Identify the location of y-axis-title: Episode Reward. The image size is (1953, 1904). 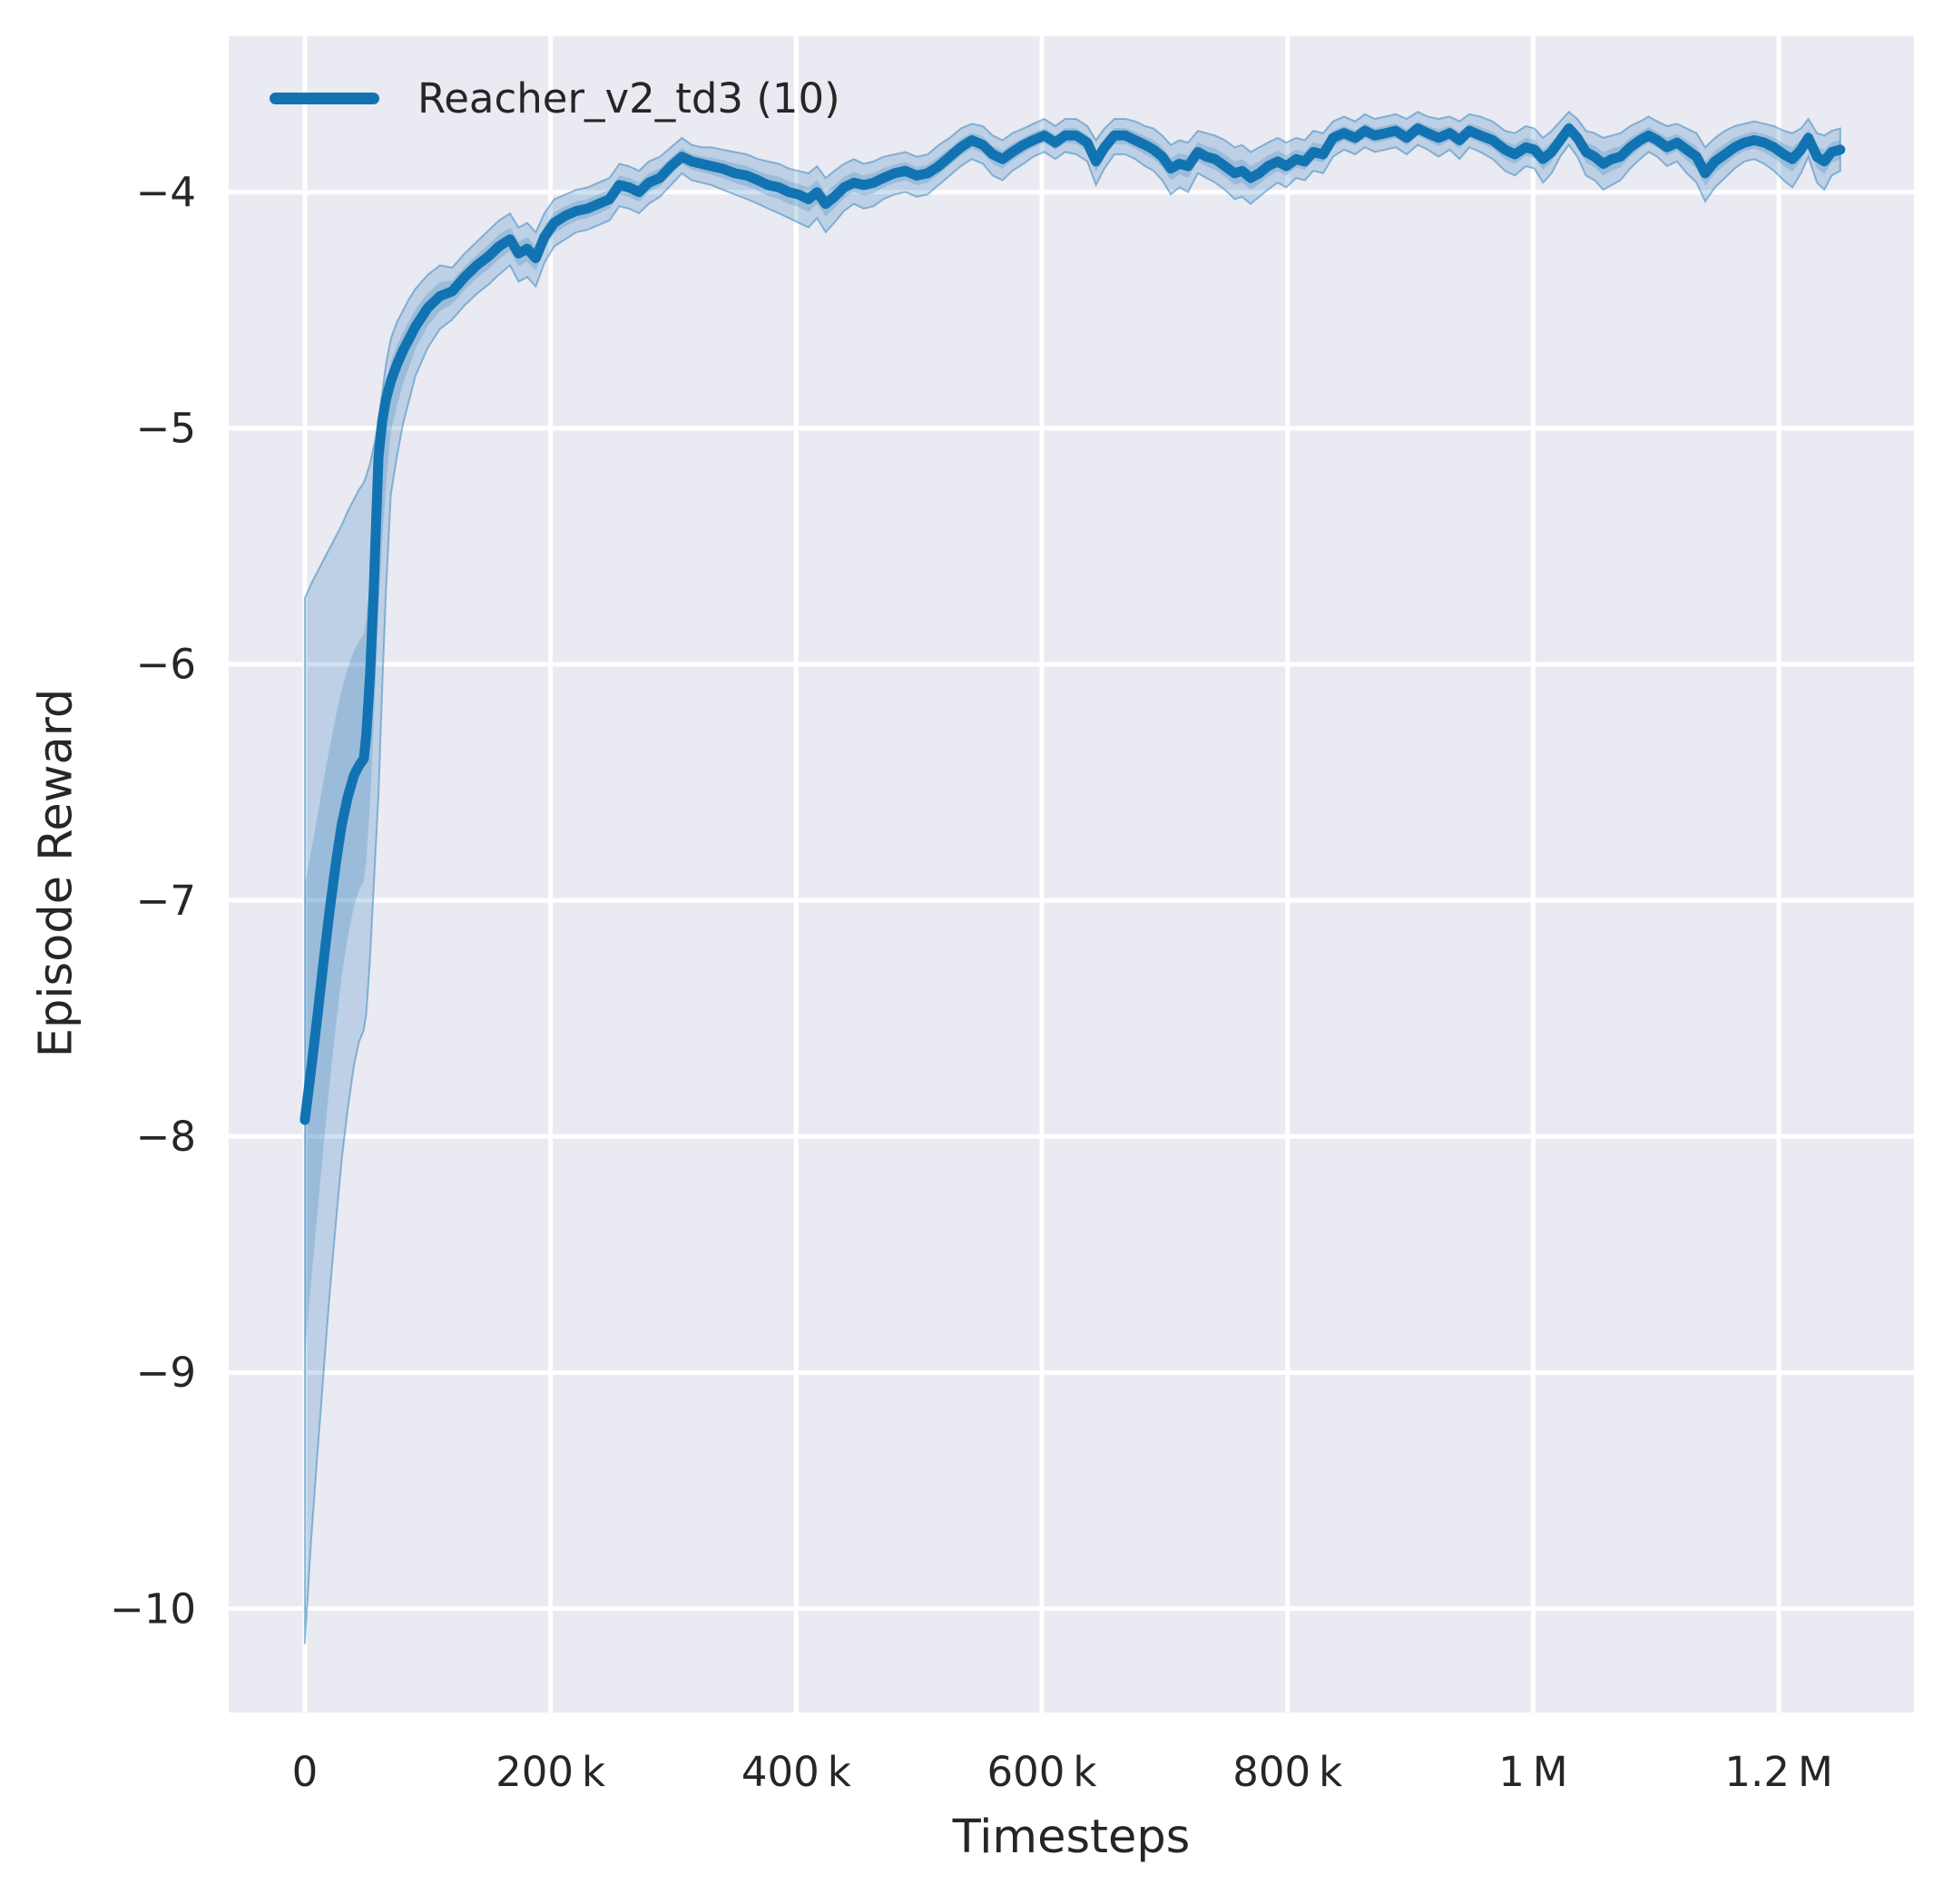
(56, 873).